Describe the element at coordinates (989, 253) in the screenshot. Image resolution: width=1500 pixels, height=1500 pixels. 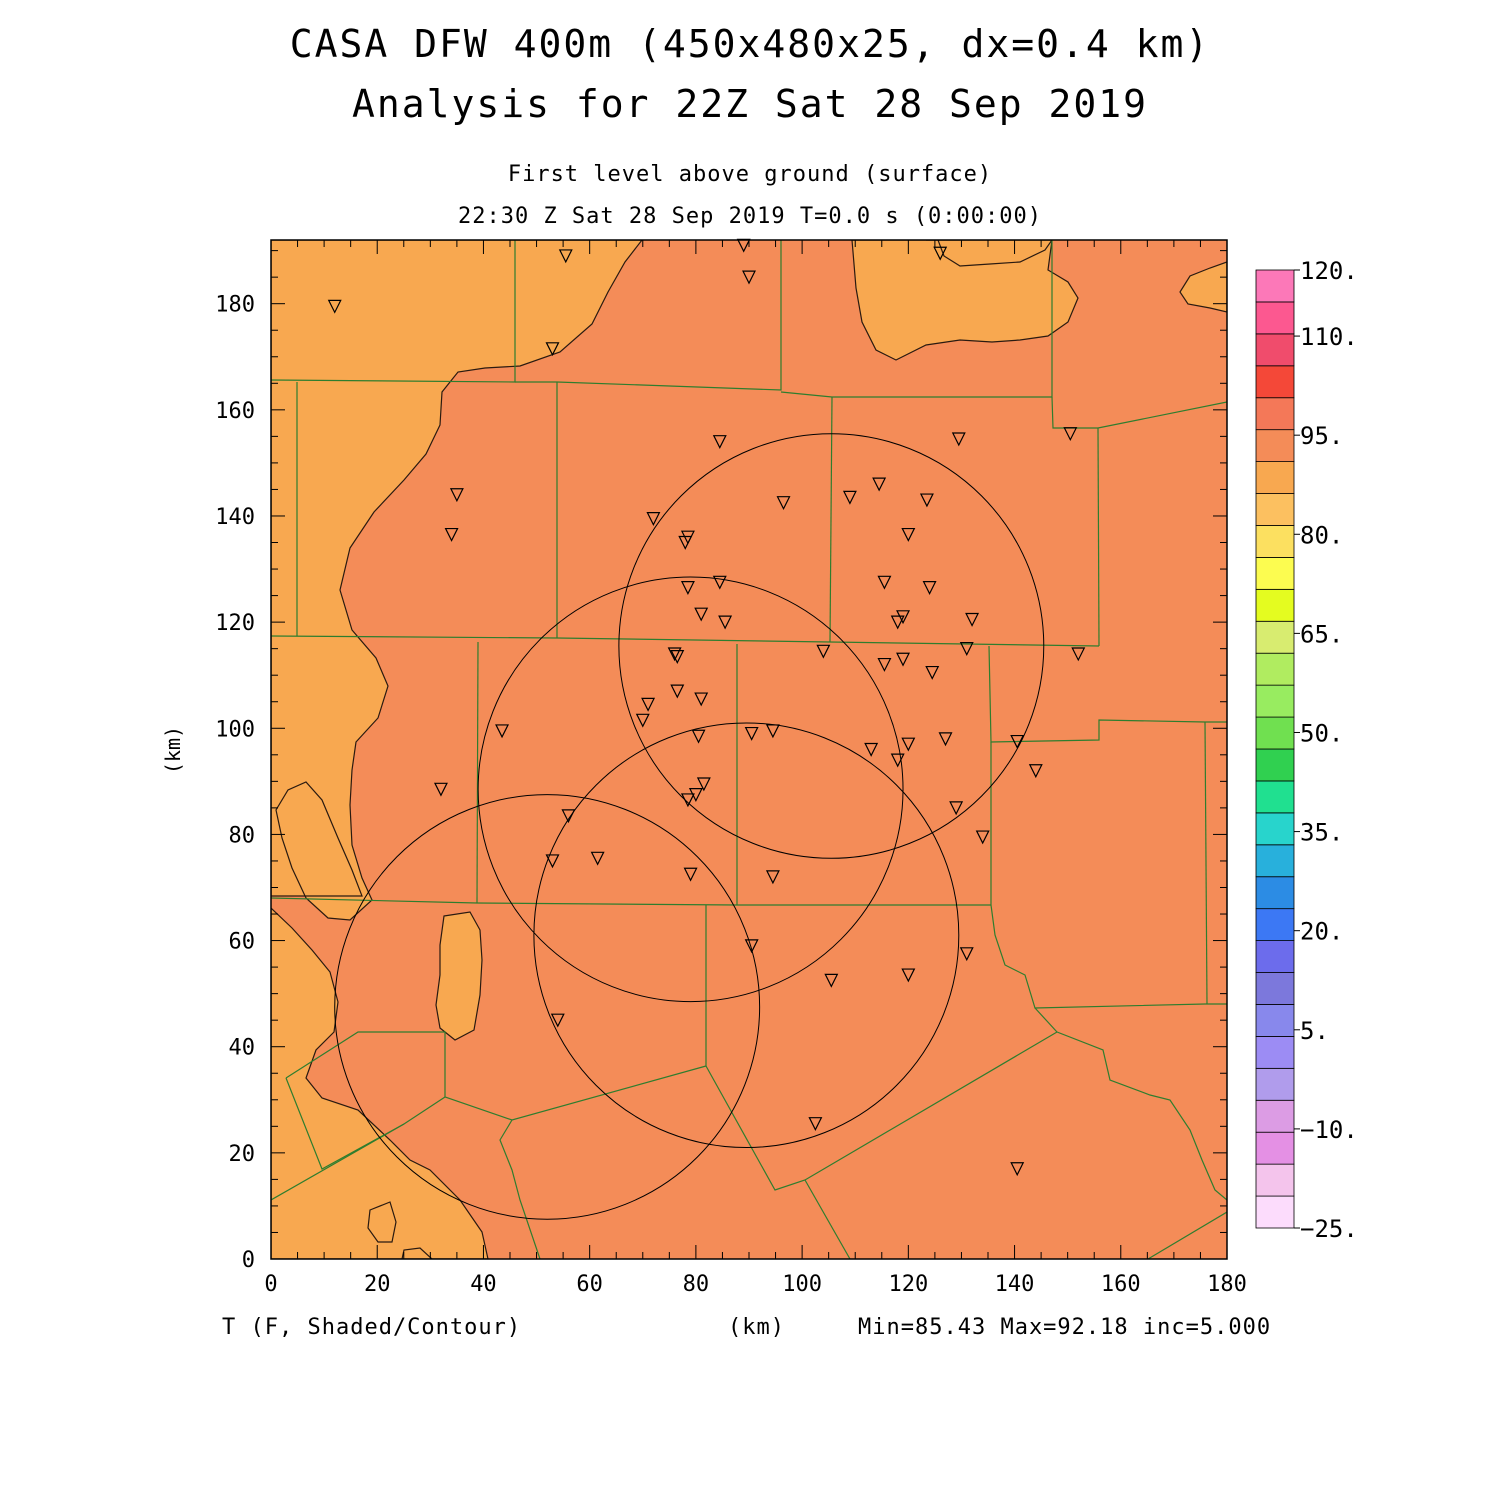
I see `cool-blob-northeast-top` at that location.